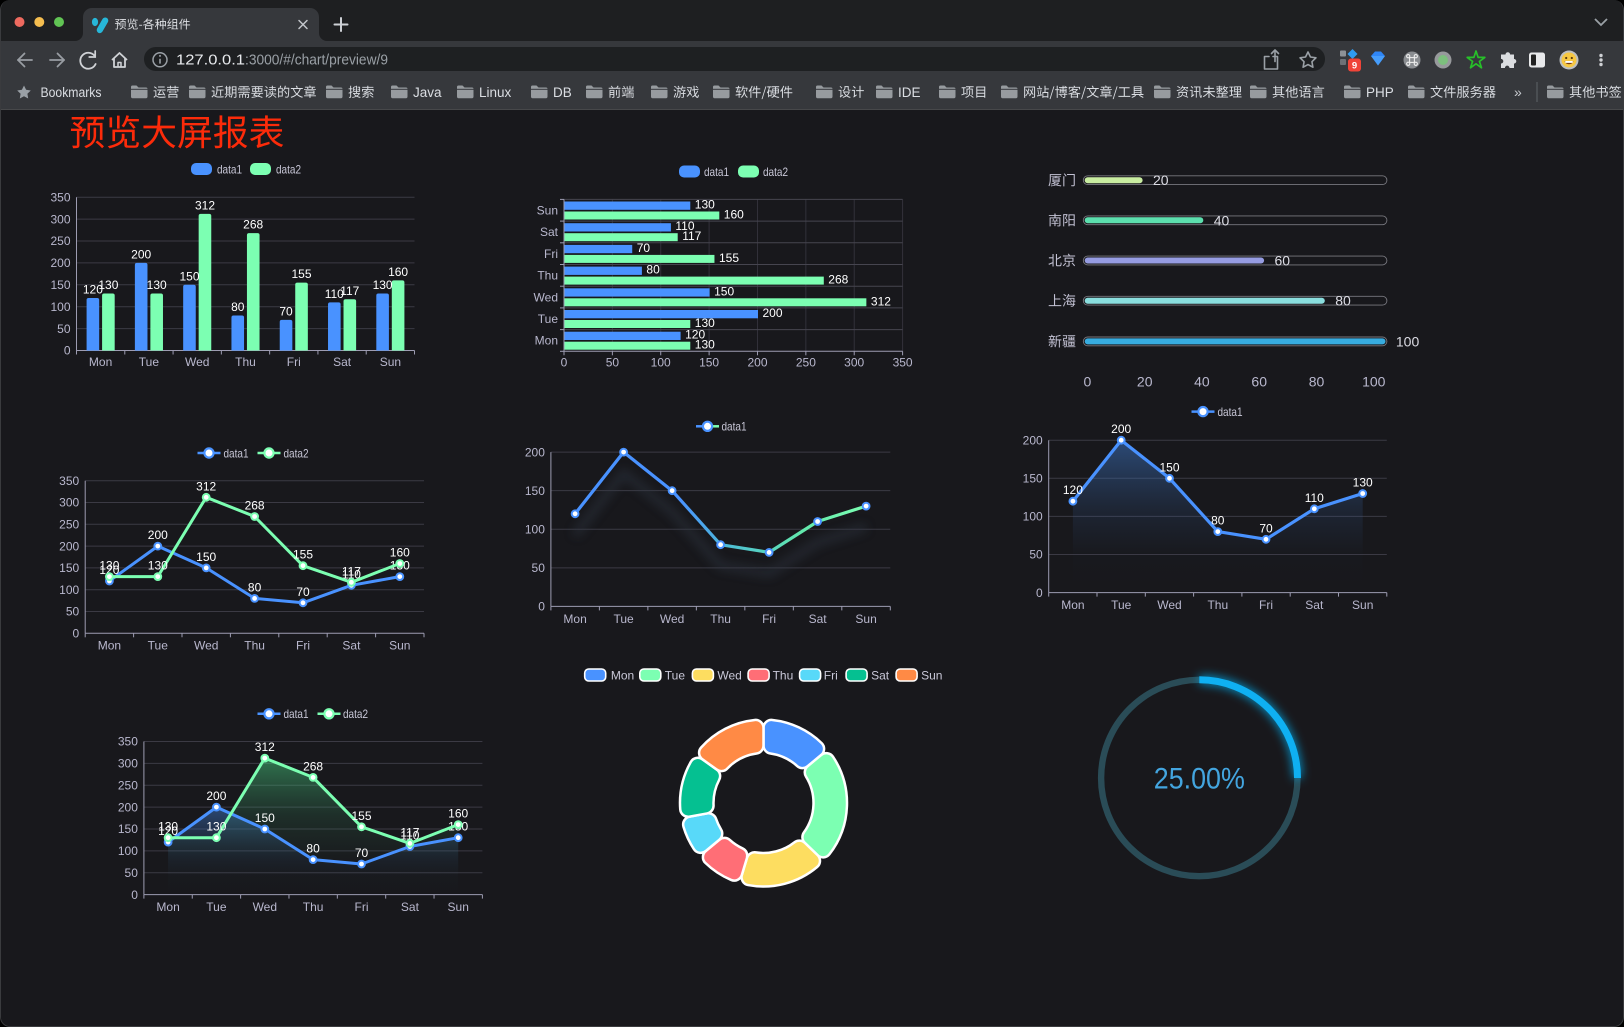 Image resolution: width=1624 pixels, height=1027 pixels. Describe the element at coordinates (409, 832) in the screenshot. I see `svg-text: 117` at that location.